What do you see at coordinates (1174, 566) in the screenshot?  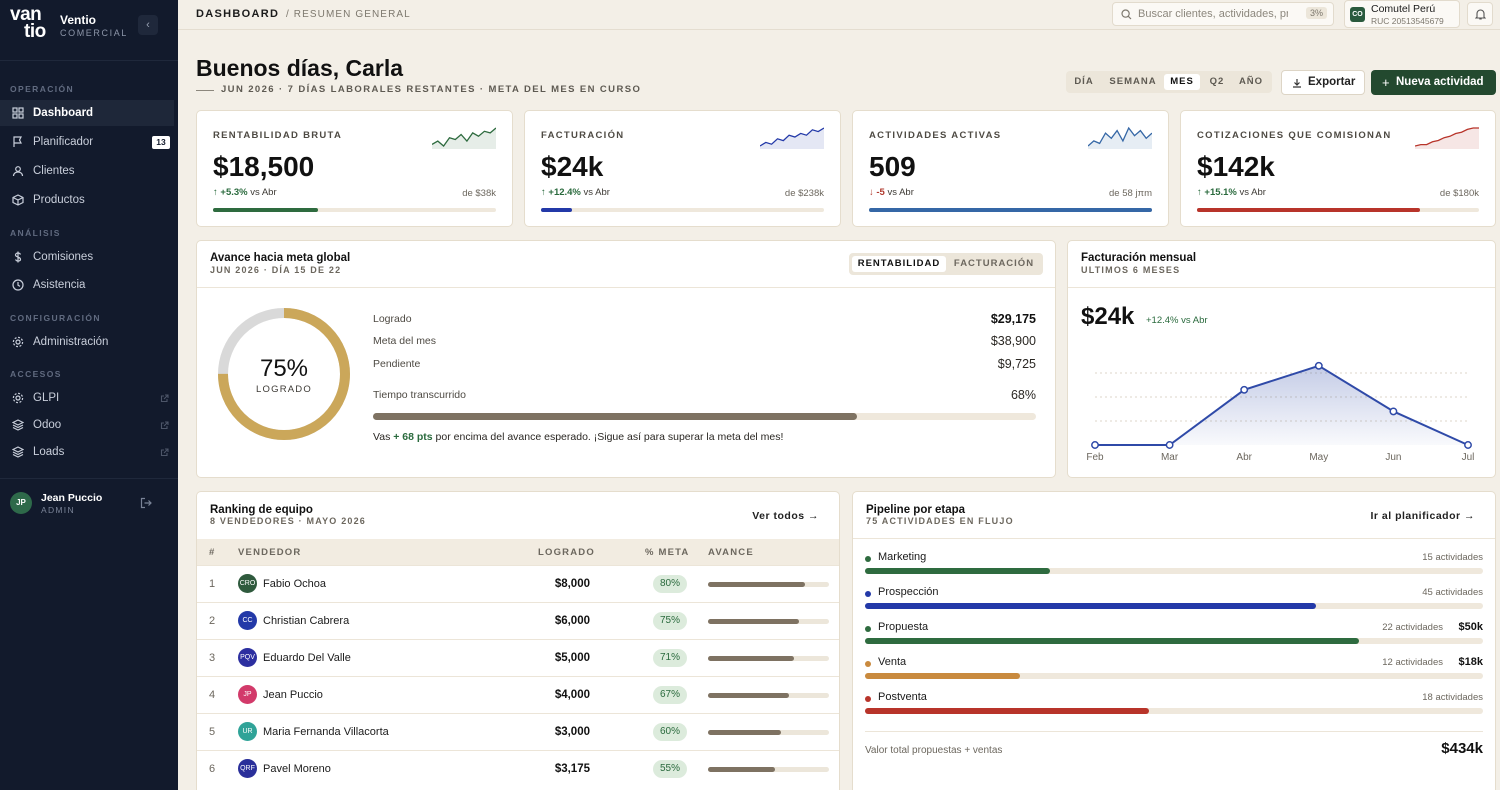 I see `pipeline-stage-0: Marketing 15 actividades` at bounding box center [1174, 566].